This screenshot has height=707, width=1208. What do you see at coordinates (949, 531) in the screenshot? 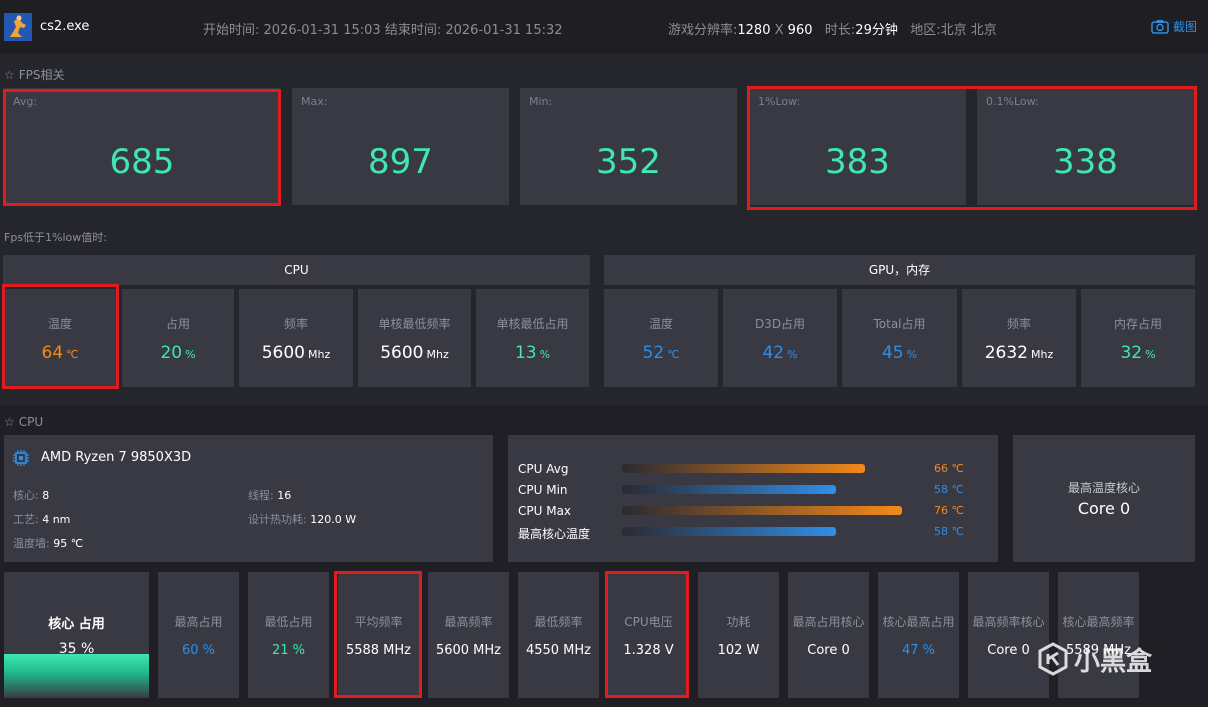
I see `temp-value: 58 ℃` at bounding box center [949, 531].